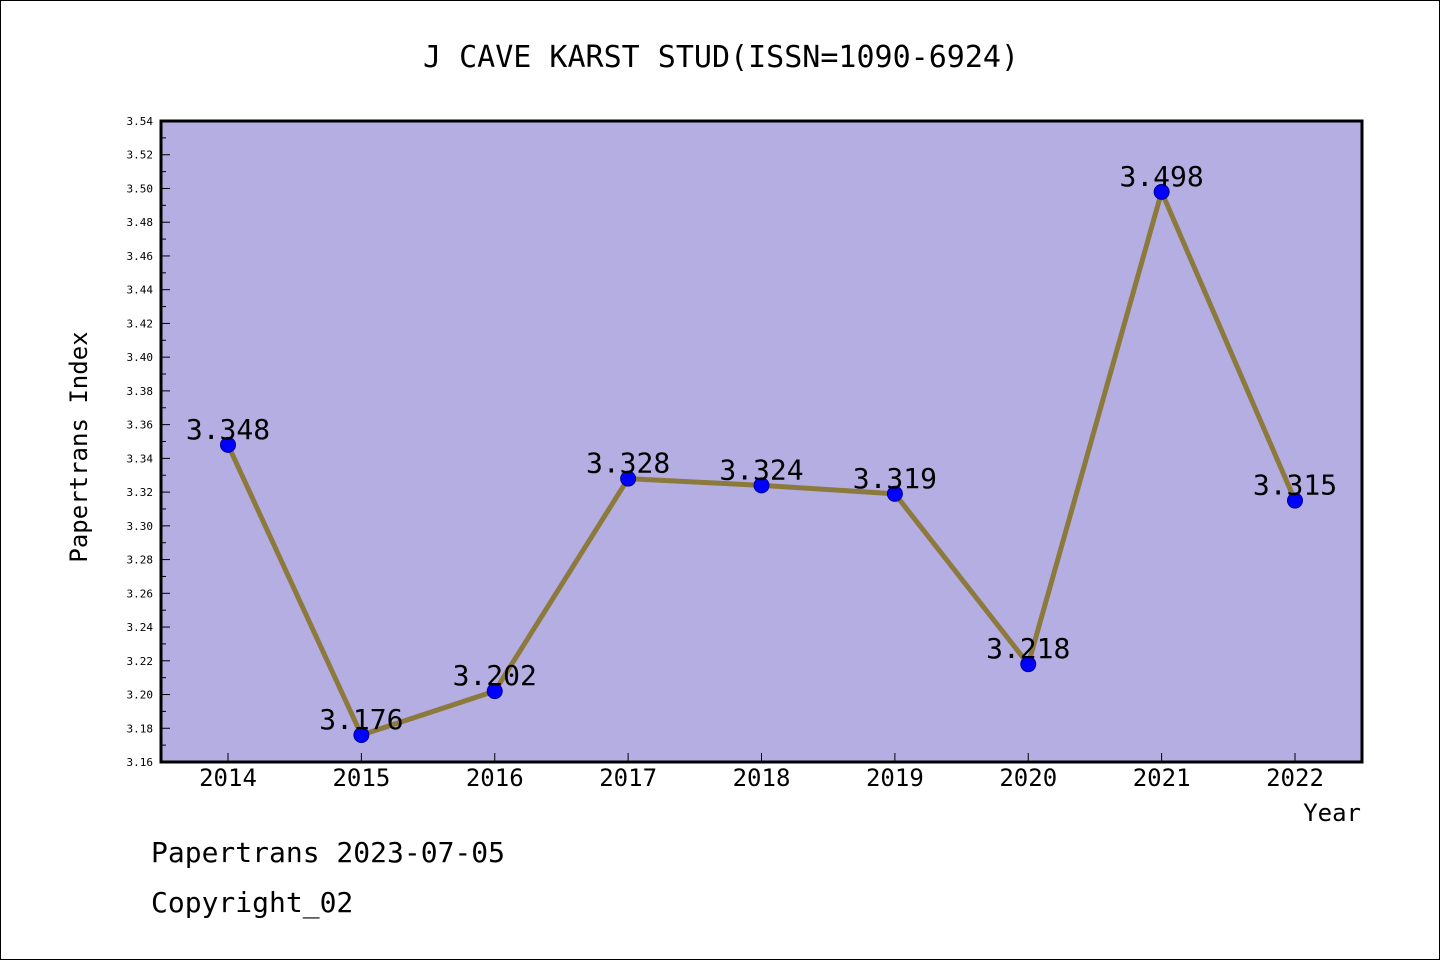 The image size is (1440, 961). Describe the element at coordinates (361, 719) in the screenshot. I see `data-label: 3.176` at that location.